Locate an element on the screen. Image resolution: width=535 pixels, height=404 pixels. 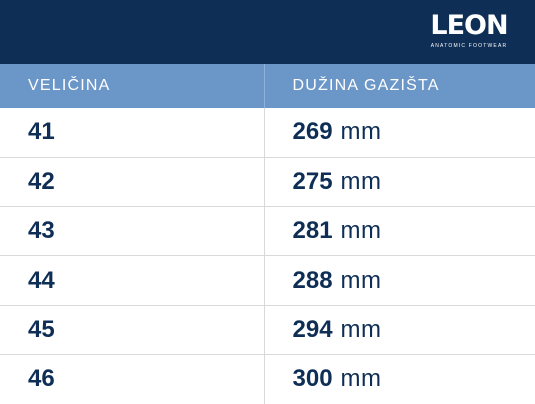
size-cell: 45 is located at coordinates (132, 330).